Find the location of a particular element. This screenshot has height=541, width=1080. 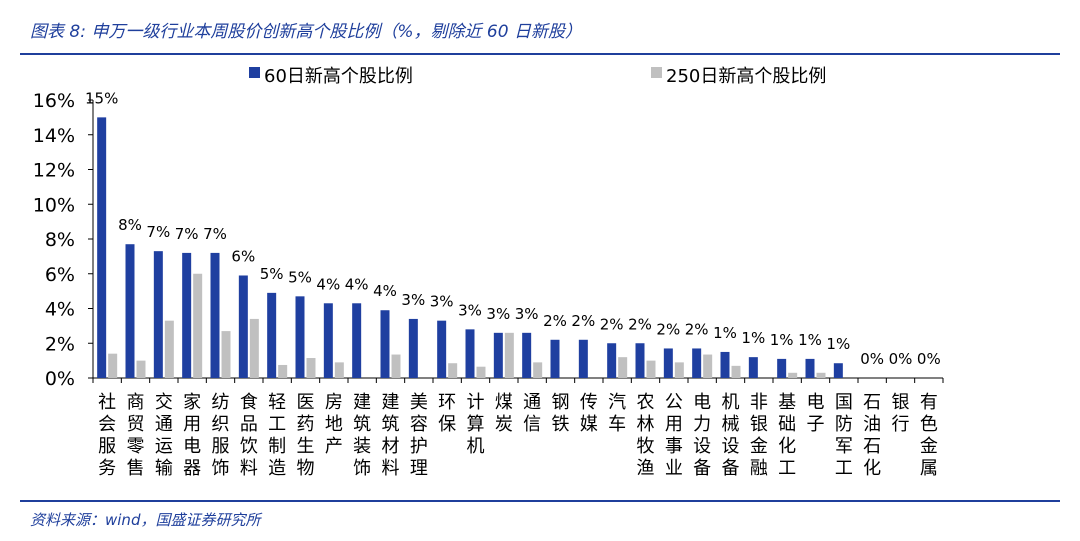

category-label: 纺织服饰 is located at coordinates (221, 435).